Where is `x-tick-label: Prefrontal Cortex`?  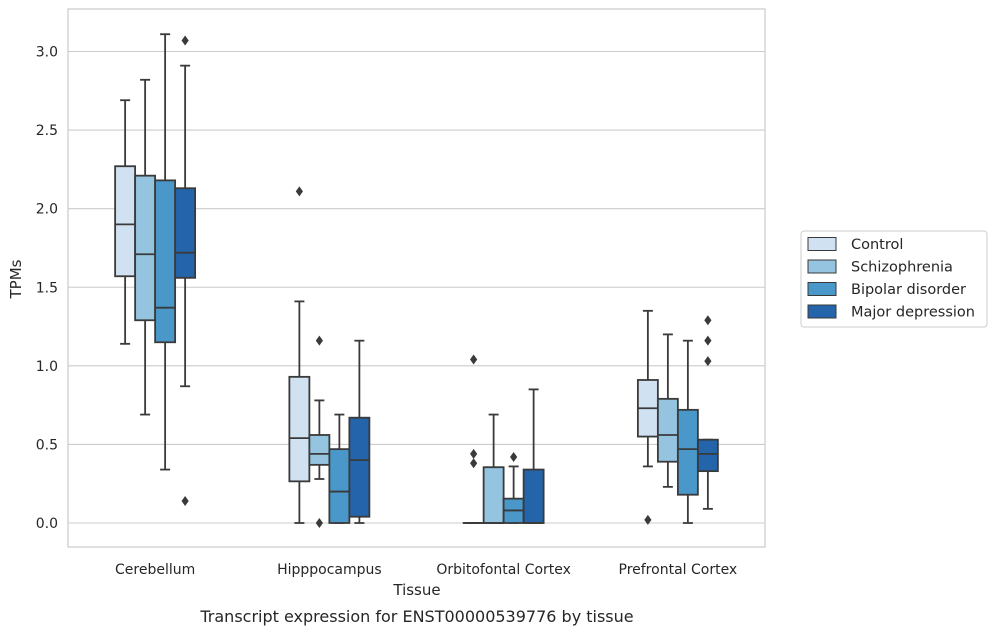
x-tick-label: Prefrontal Cortex is located at coordinates (678, 570).